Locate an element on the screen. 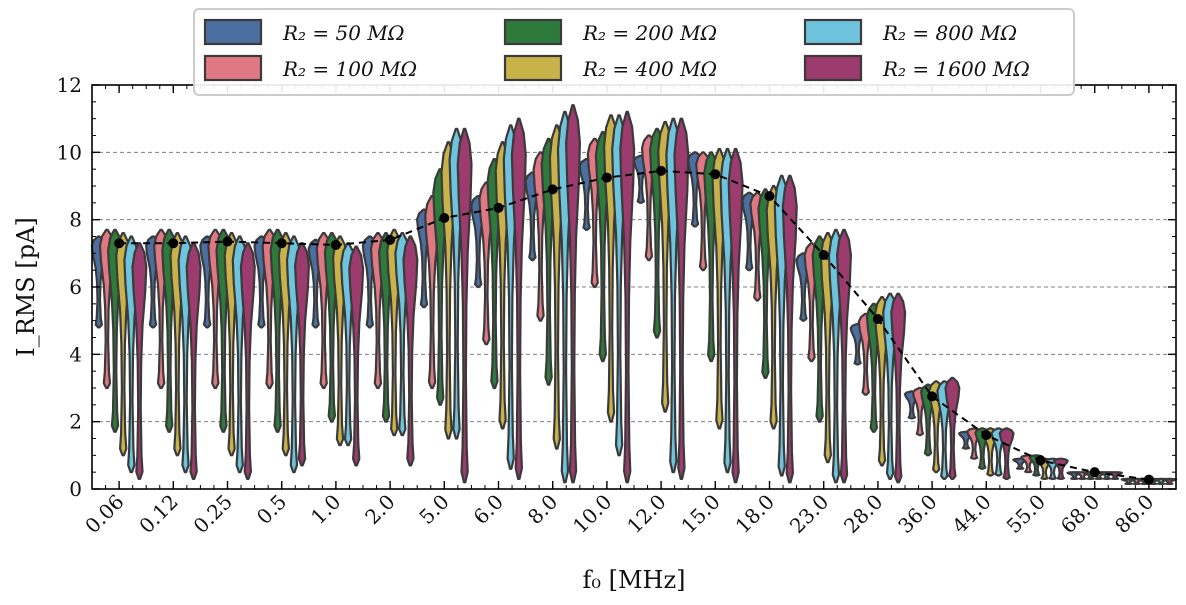  x-tick-label: 12.0 is located at coordinates (646, 514).